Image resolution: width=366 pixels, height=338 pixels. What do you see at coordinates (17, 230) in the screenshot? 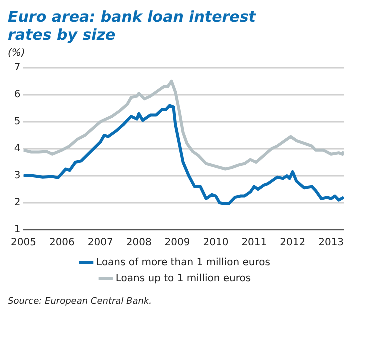
I see `y-tick-label: 1` at bounding box center [17, 230].